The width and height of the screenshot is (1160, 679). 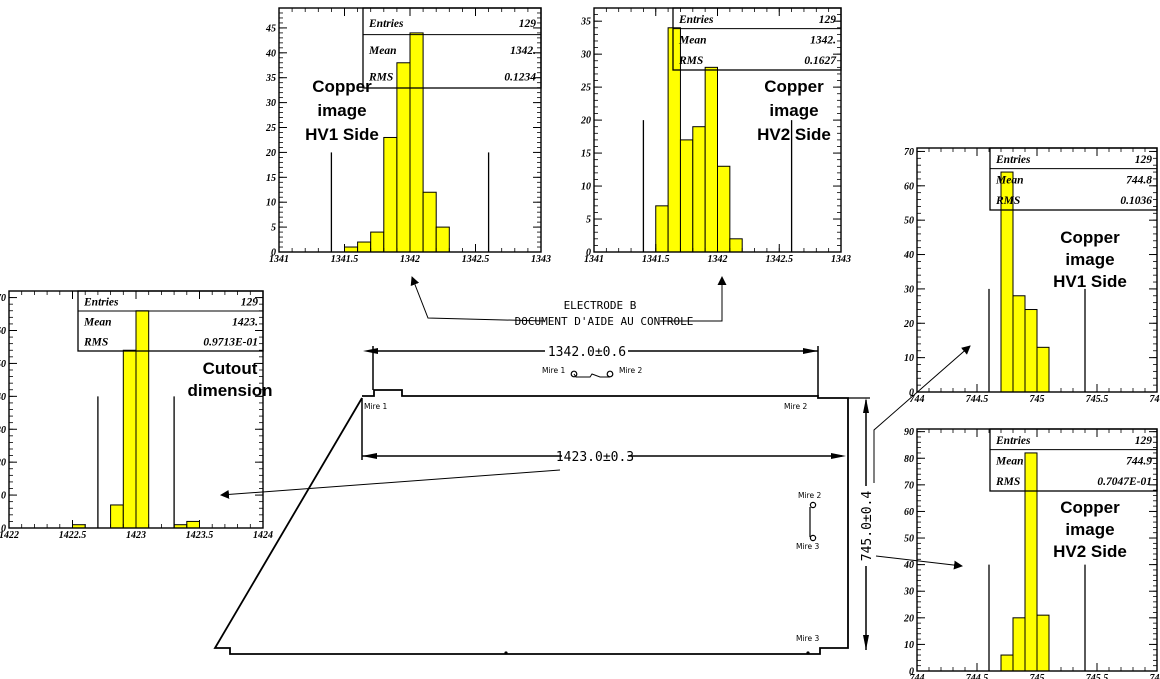 What do you see at coordinates (718, 259) in the screenshot?
I see `x-tick-label: 1342` at bounding box center [718, 259].